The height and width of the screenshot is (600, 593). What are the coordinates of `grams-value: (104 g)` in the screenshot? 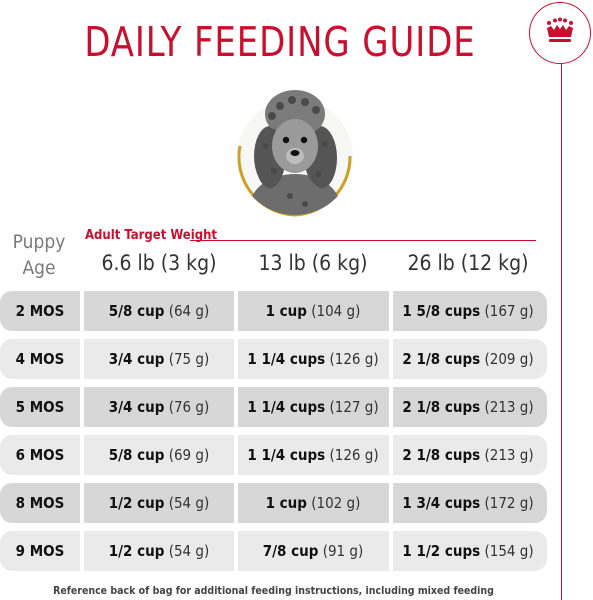 It's located at (336, 311).